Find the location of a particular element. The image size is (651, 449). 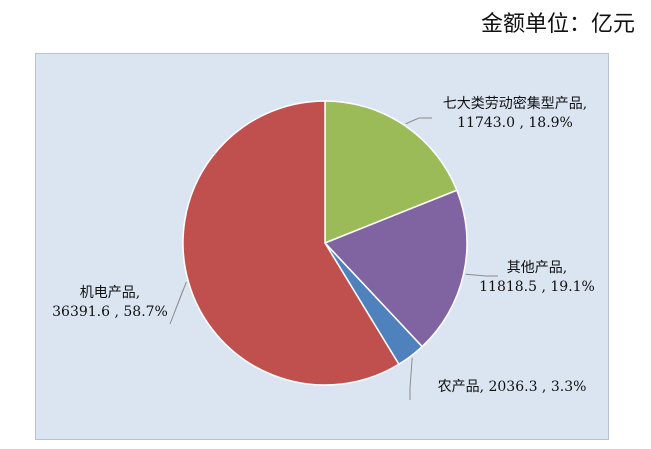

slice-label-agricultural: 农产品, 2036.3 , 3.3% is located at coordinates (512, 387).